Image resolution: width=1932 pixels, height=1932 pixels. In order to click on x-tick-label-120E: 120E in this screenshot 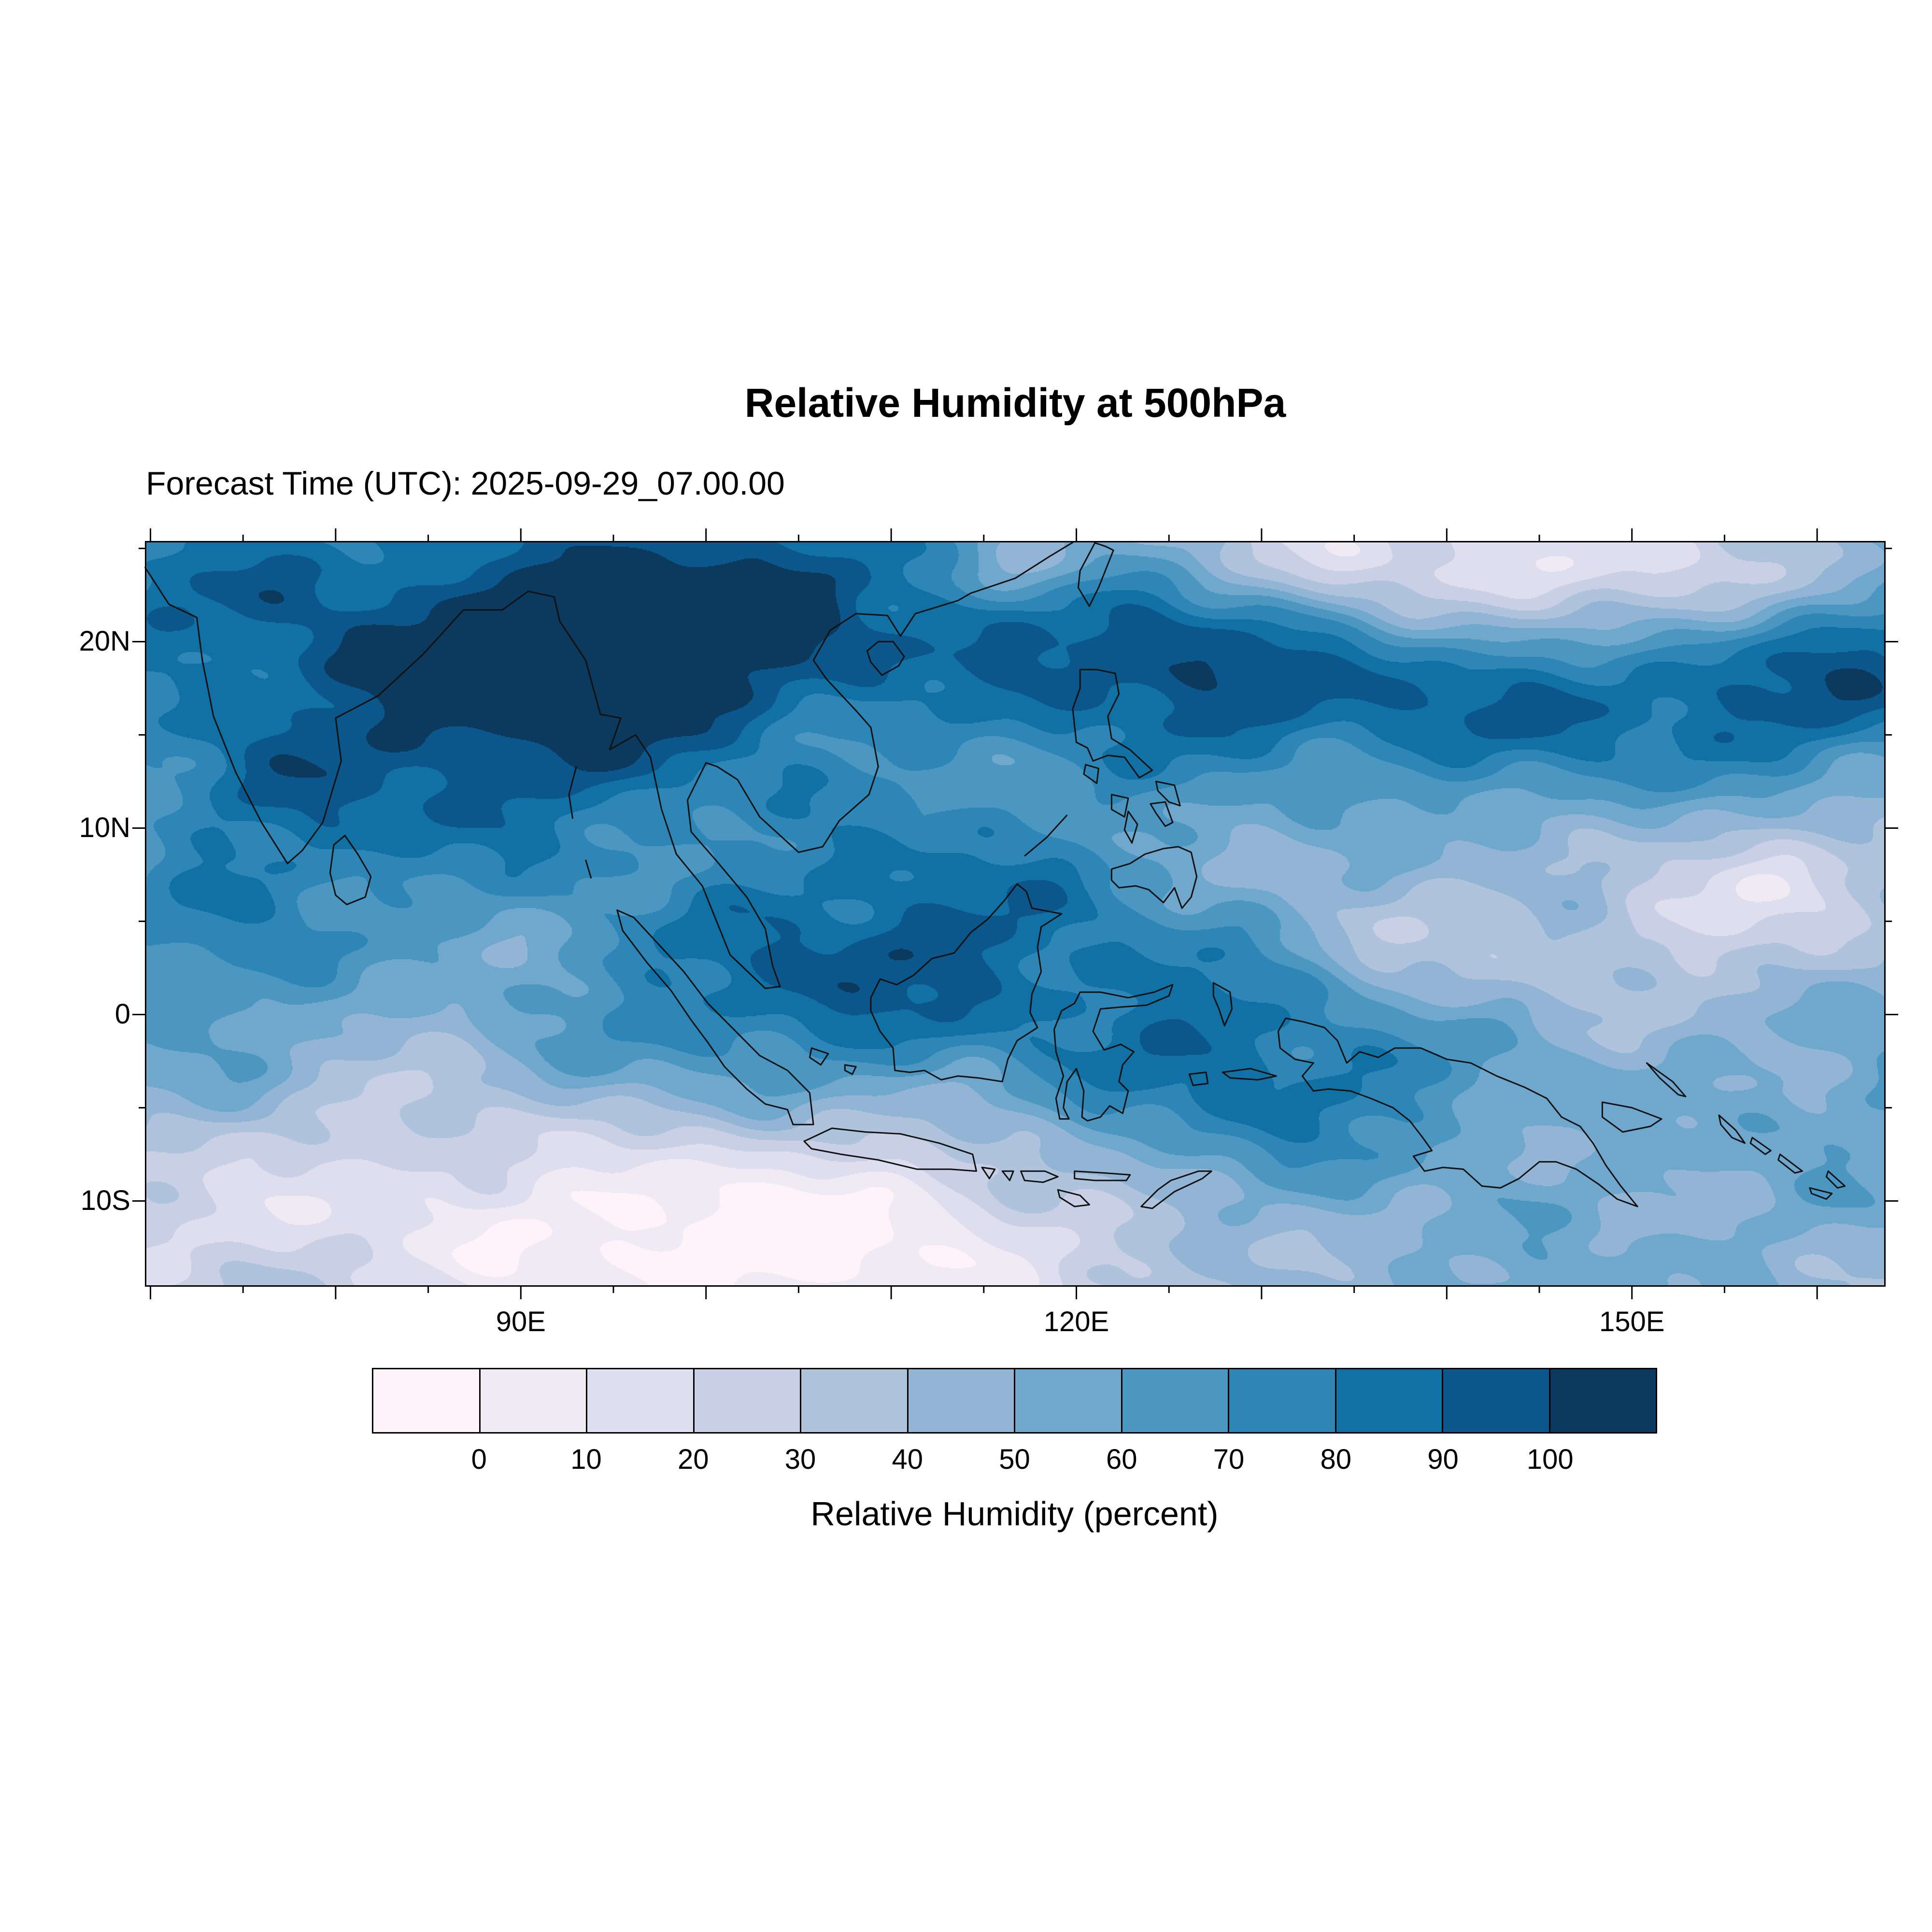, I will do `click(1076, 1321)`.